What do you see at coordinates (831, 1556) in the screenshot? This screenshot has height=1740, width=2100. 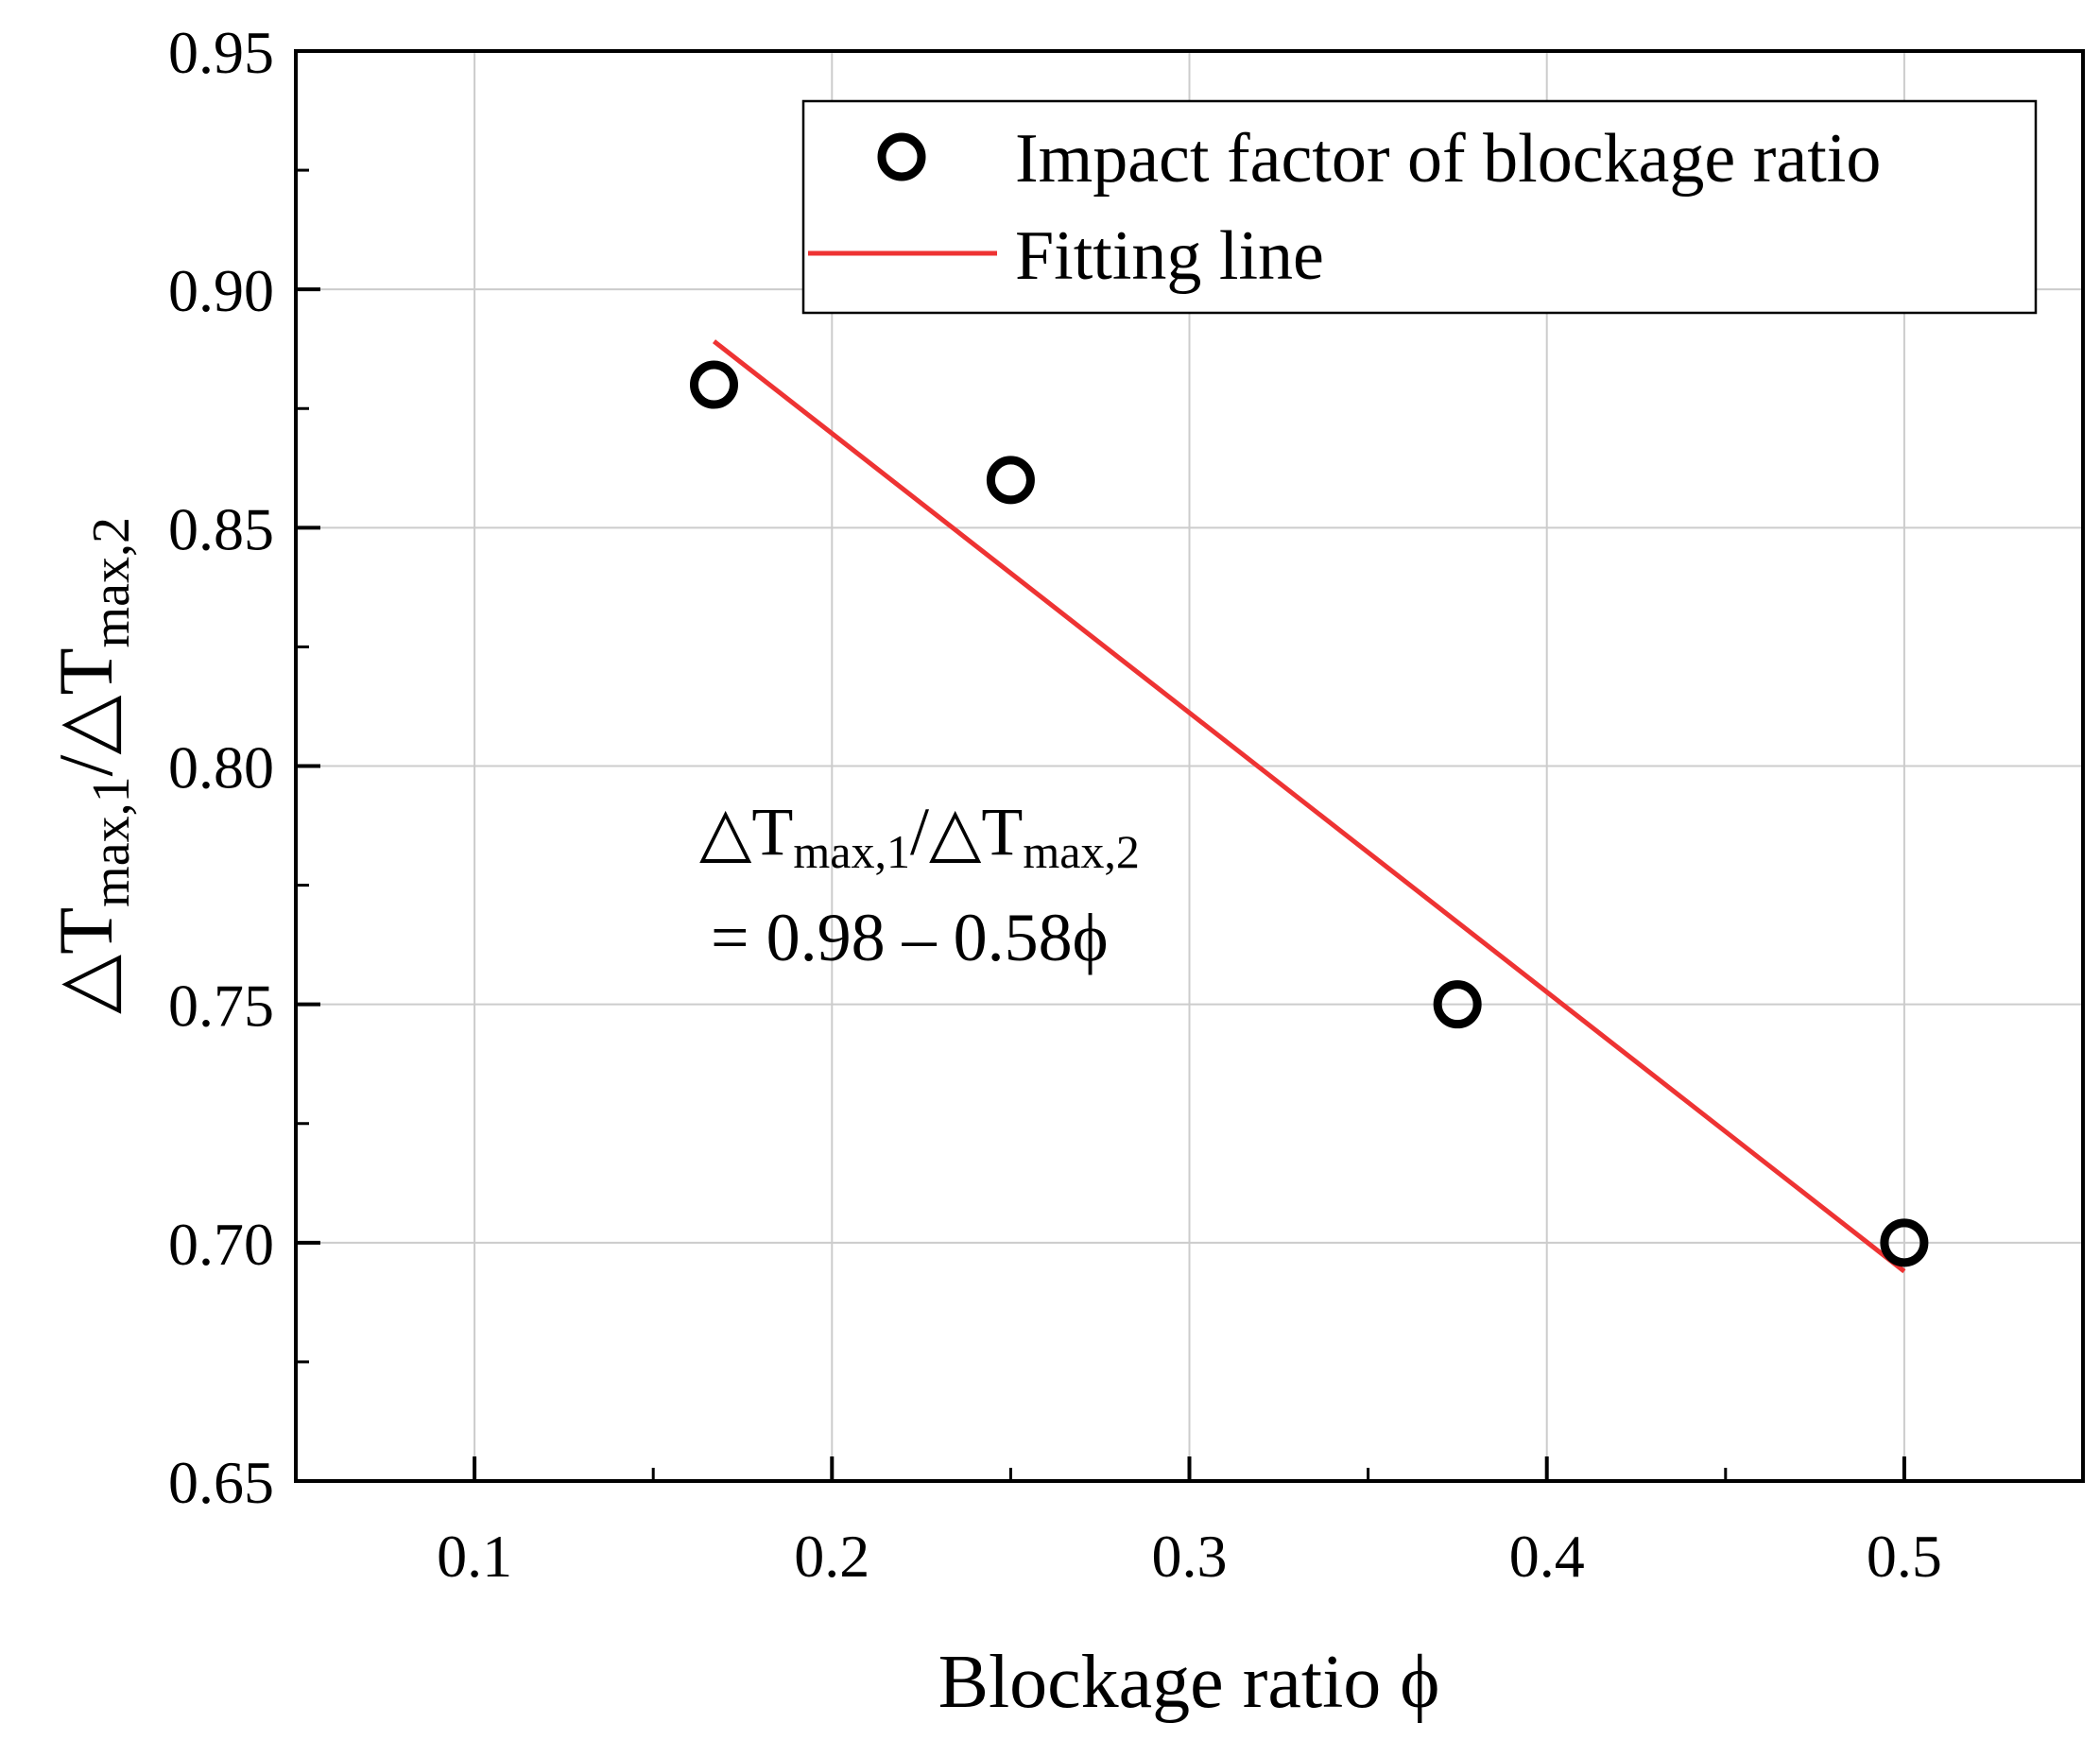 I see `x-tick-label: 0.2` at bounding box center [831, 1556].